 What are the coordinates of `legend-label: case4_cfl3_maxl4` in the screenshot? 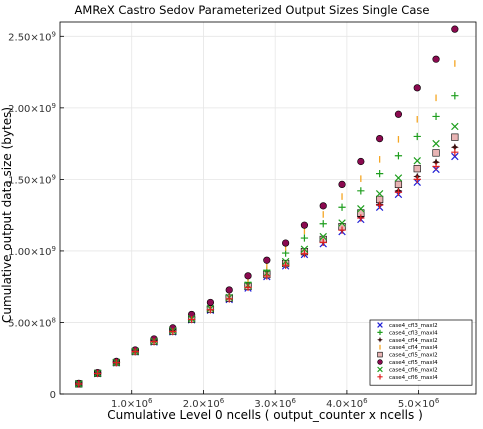 It's located at (413, 333).